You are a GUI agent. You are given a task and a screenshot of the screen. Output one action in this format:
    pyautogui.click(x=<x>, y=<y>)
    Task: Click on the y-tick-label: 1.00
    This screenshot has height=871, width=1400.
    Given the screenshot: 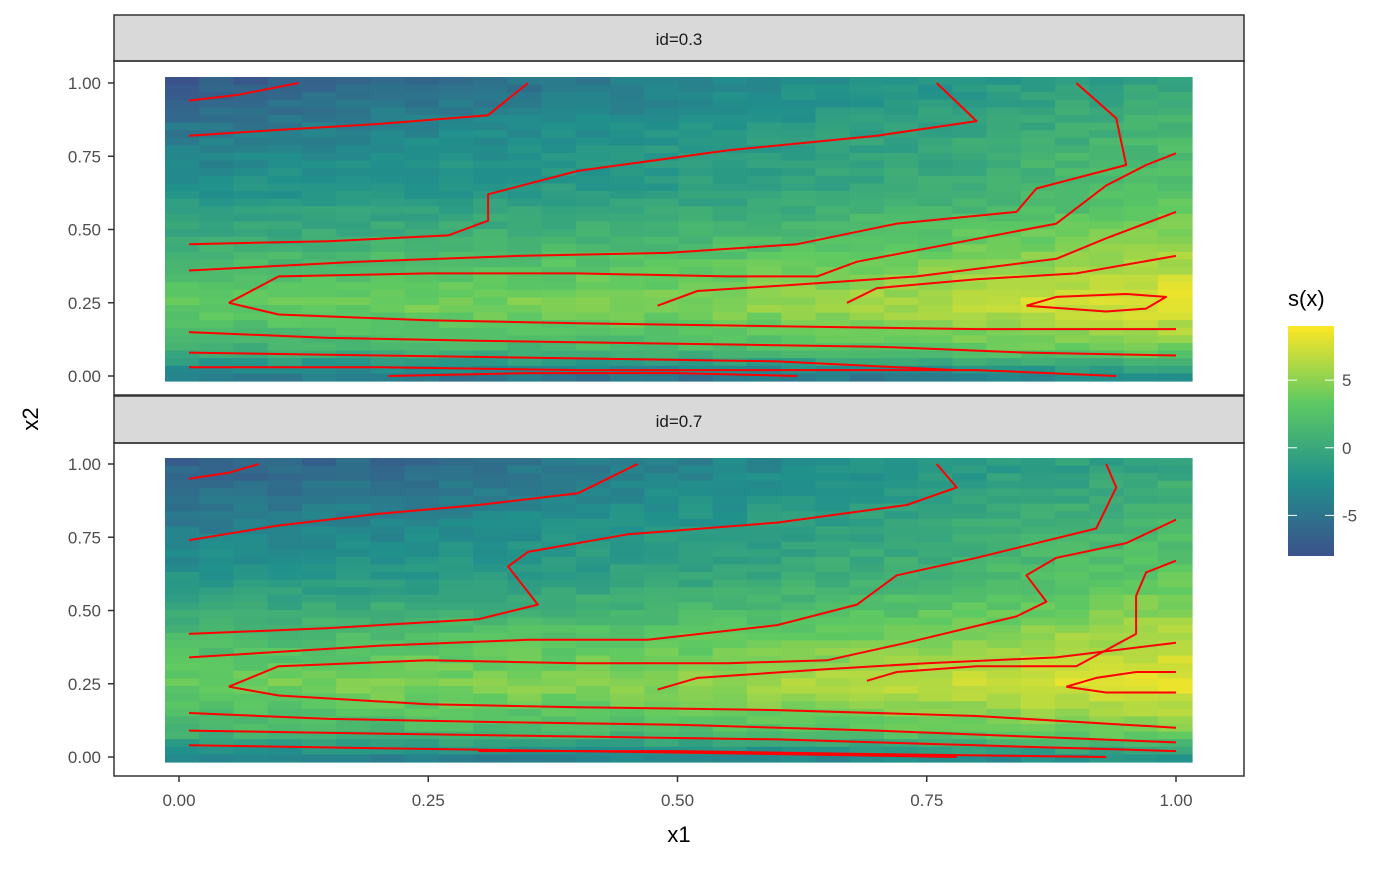 What is the action you would take?
    pyautogui.click(x=84, y=83)
    